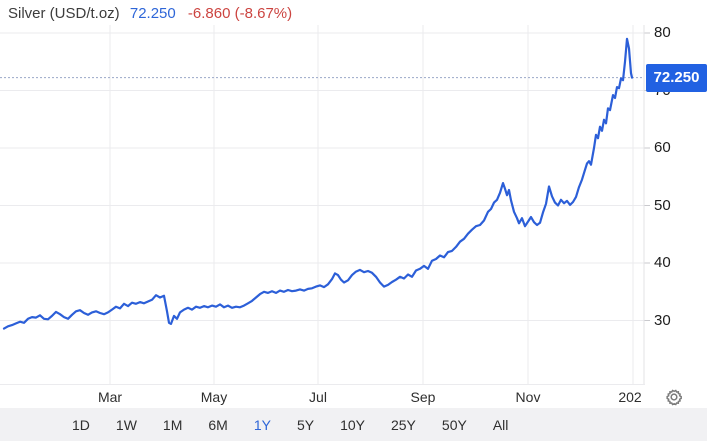  What do you see at coordinates (528, 397) in the screenshot?
I see `x-axis-label: Nov` at bounding box center [528, 397].